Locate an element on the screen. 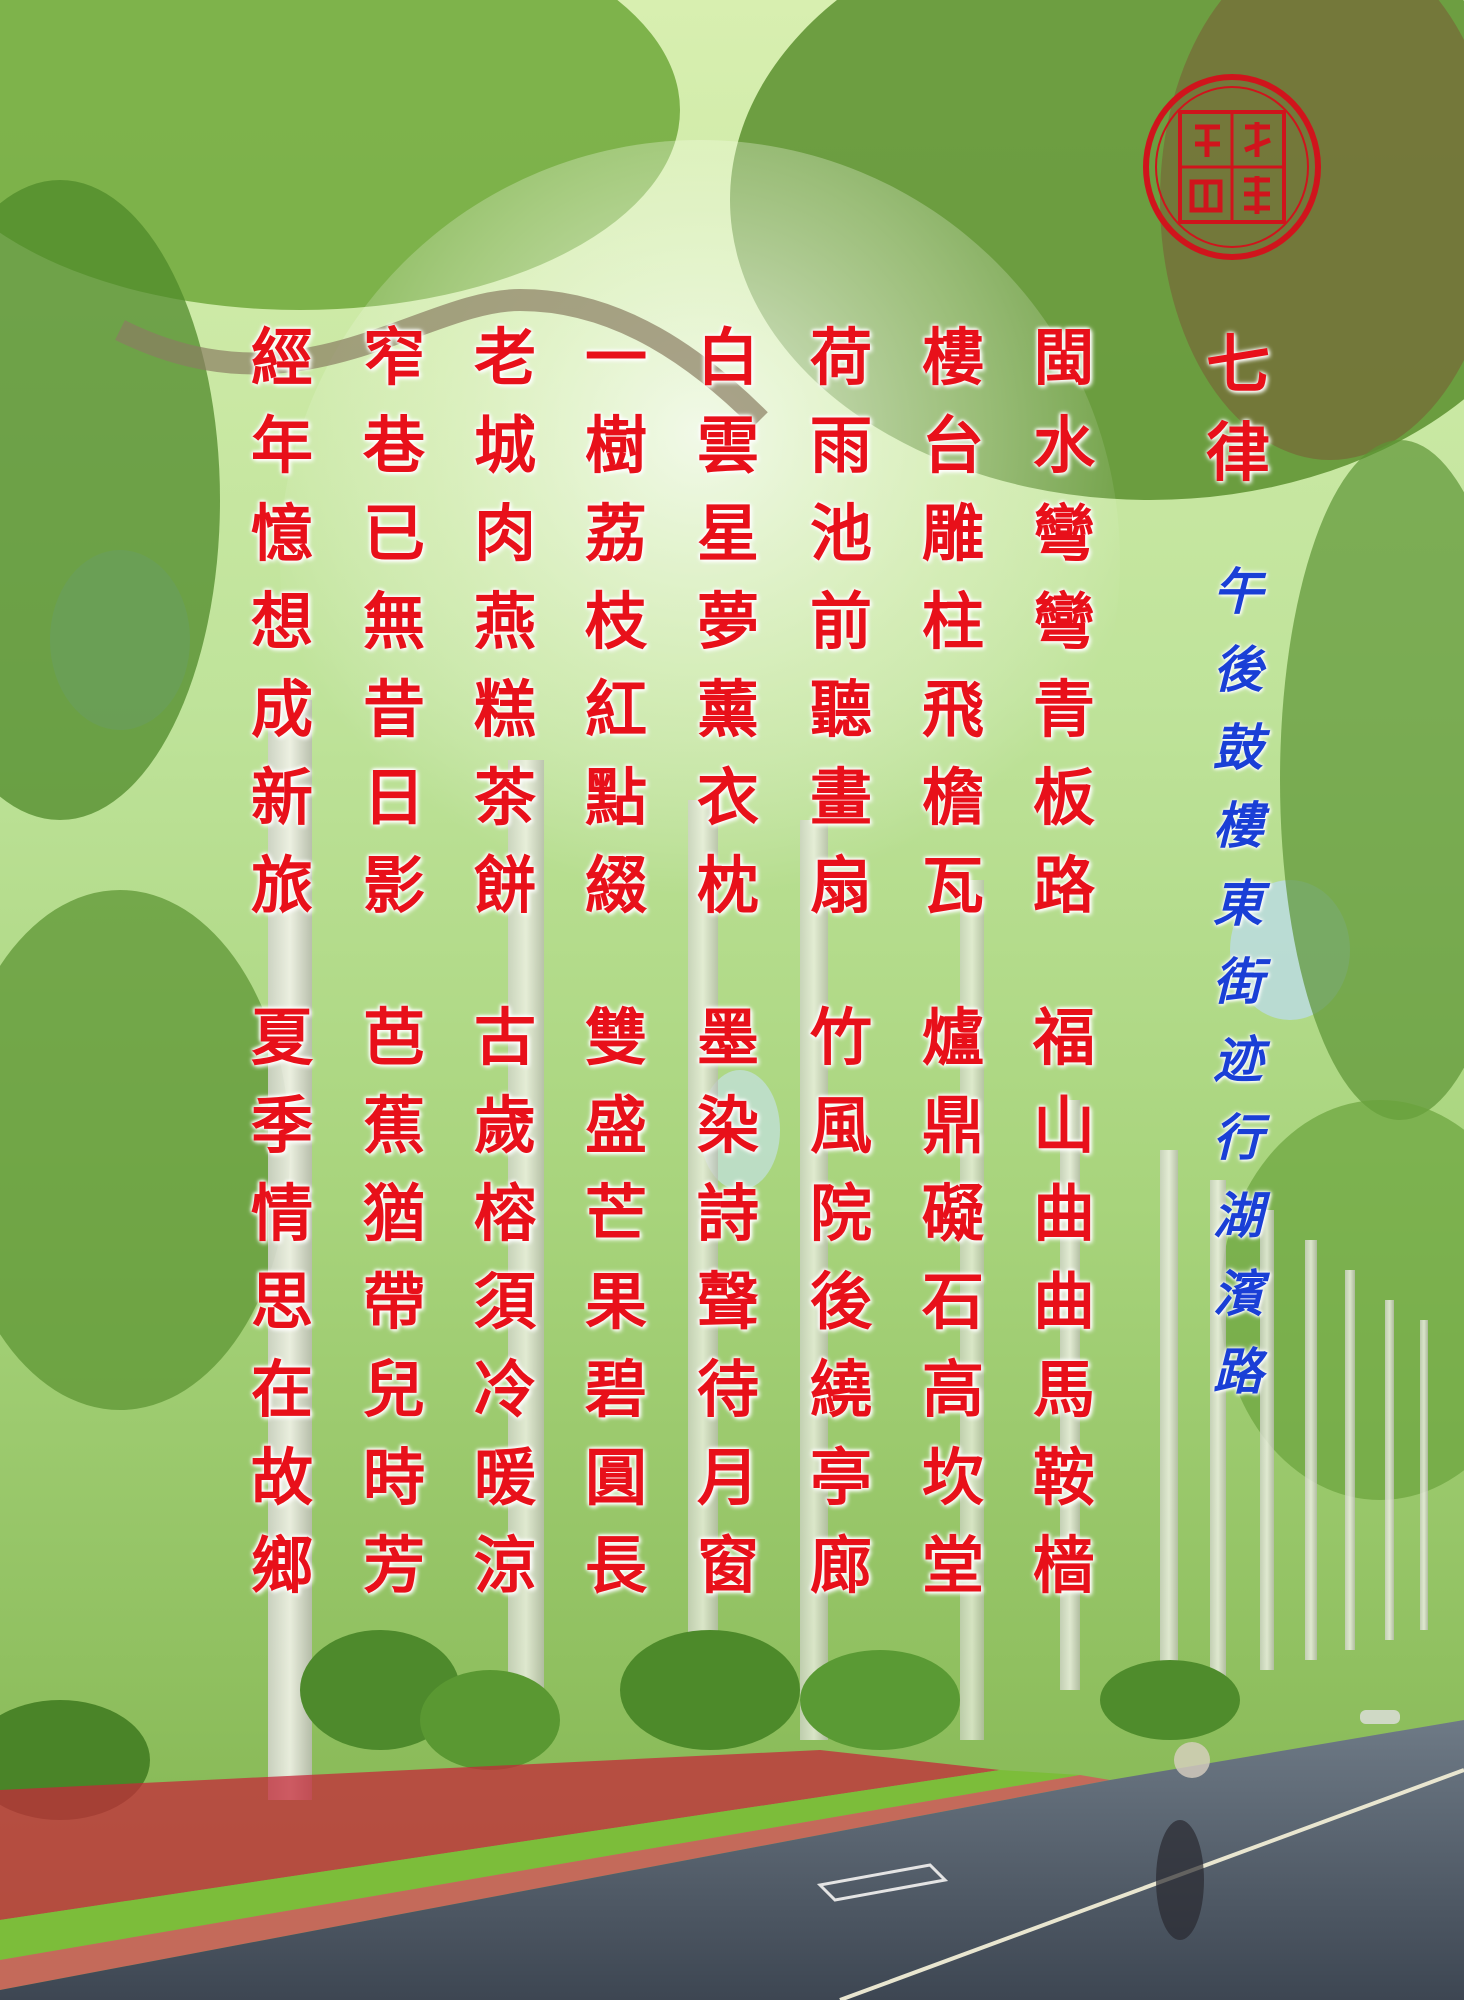  poem-character: 畫 is located at coordinates (840, 797).